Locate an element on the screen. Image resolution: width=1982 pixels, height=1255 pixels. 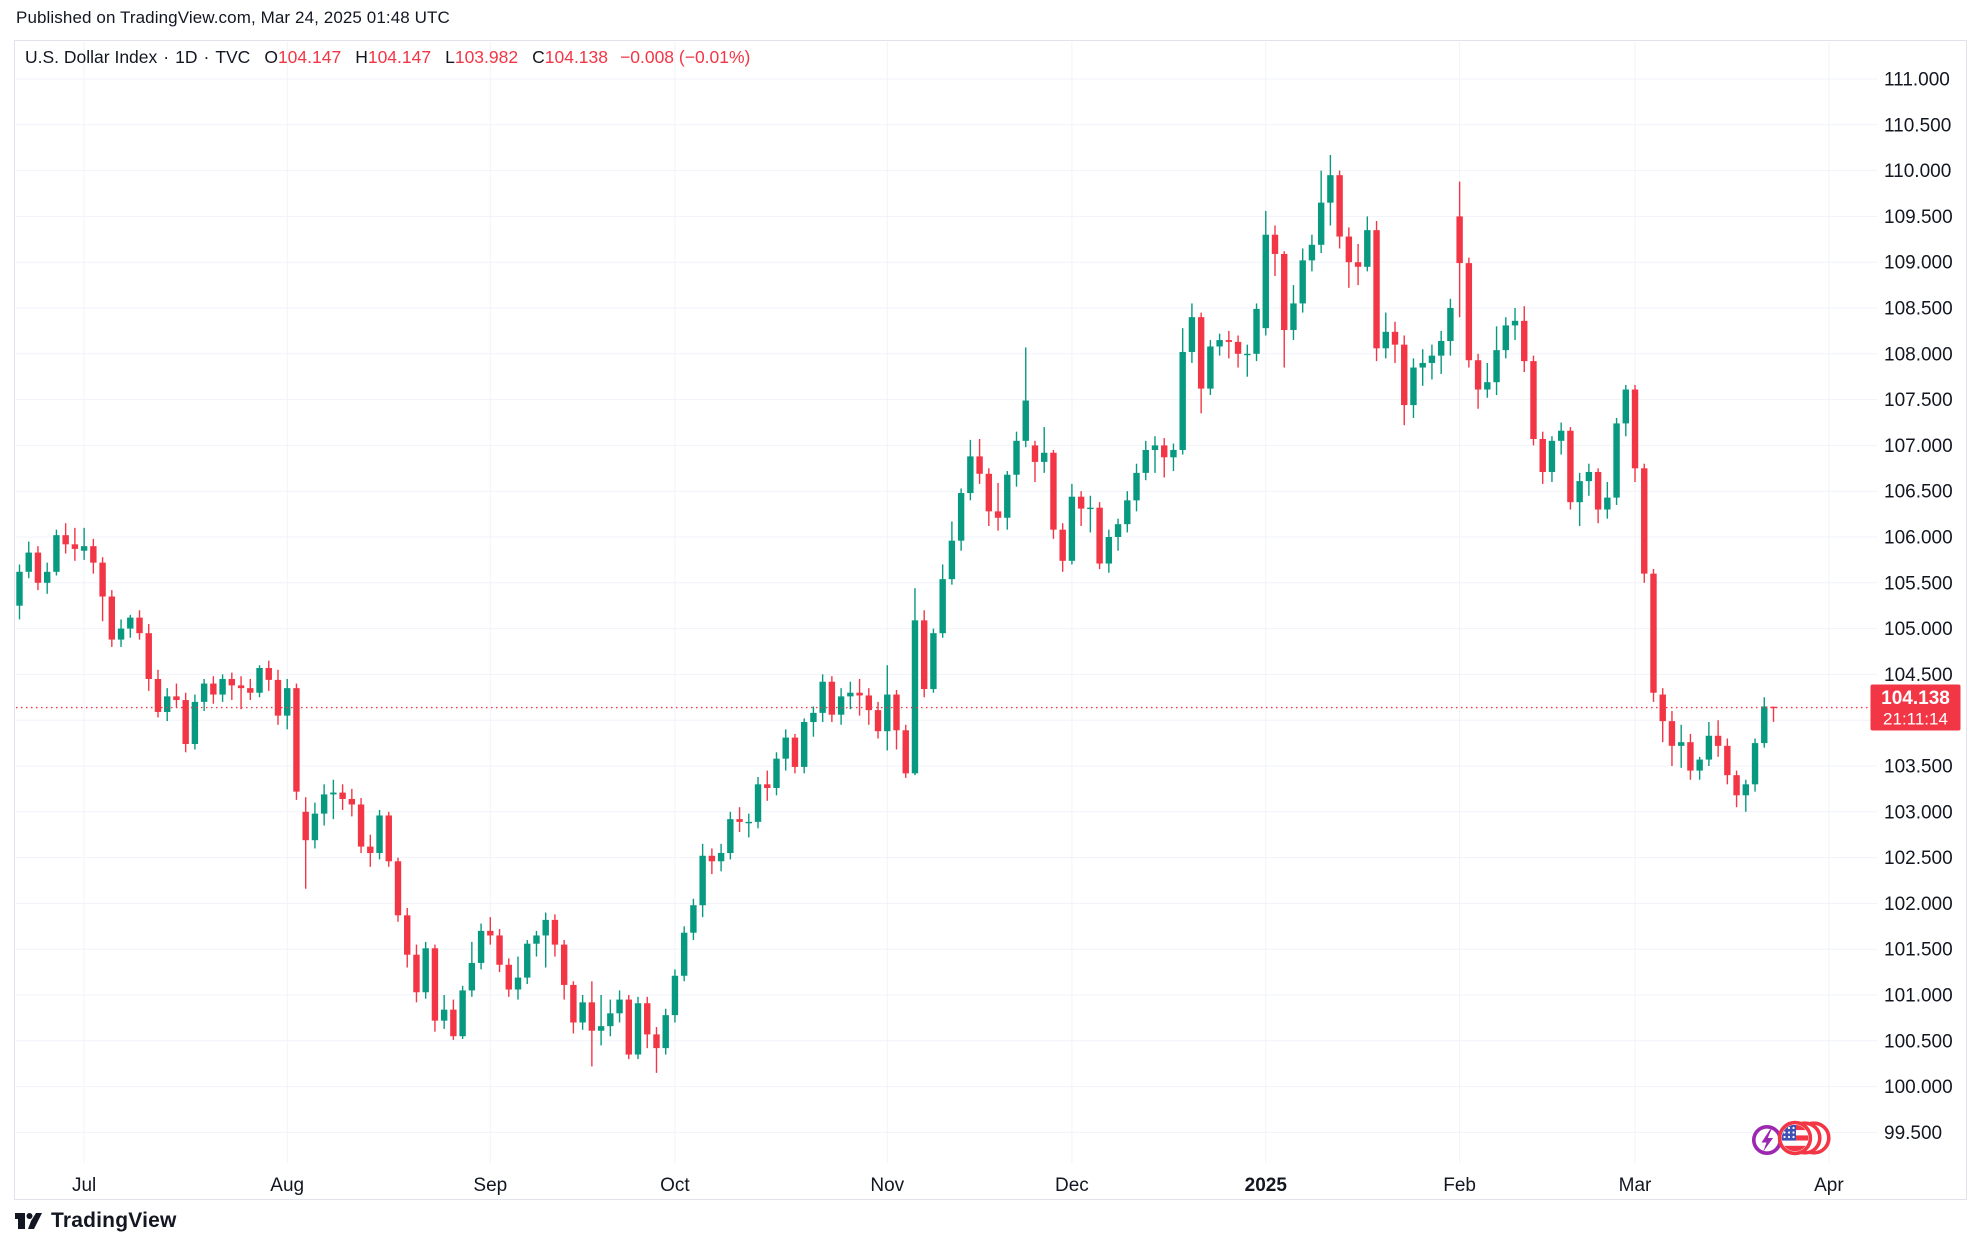
current-price-value: 104.138 is located at coordinates (1915, 698).